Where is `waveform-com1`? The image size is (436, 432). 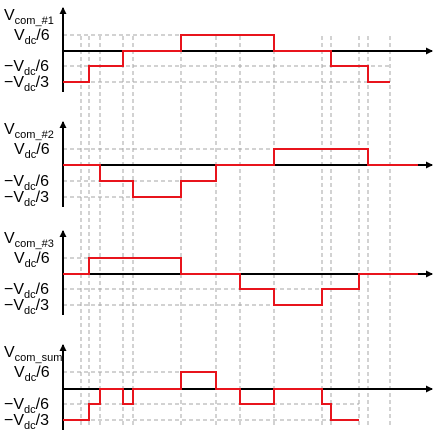
waveform-com1 is located at coordinates (226, 58).